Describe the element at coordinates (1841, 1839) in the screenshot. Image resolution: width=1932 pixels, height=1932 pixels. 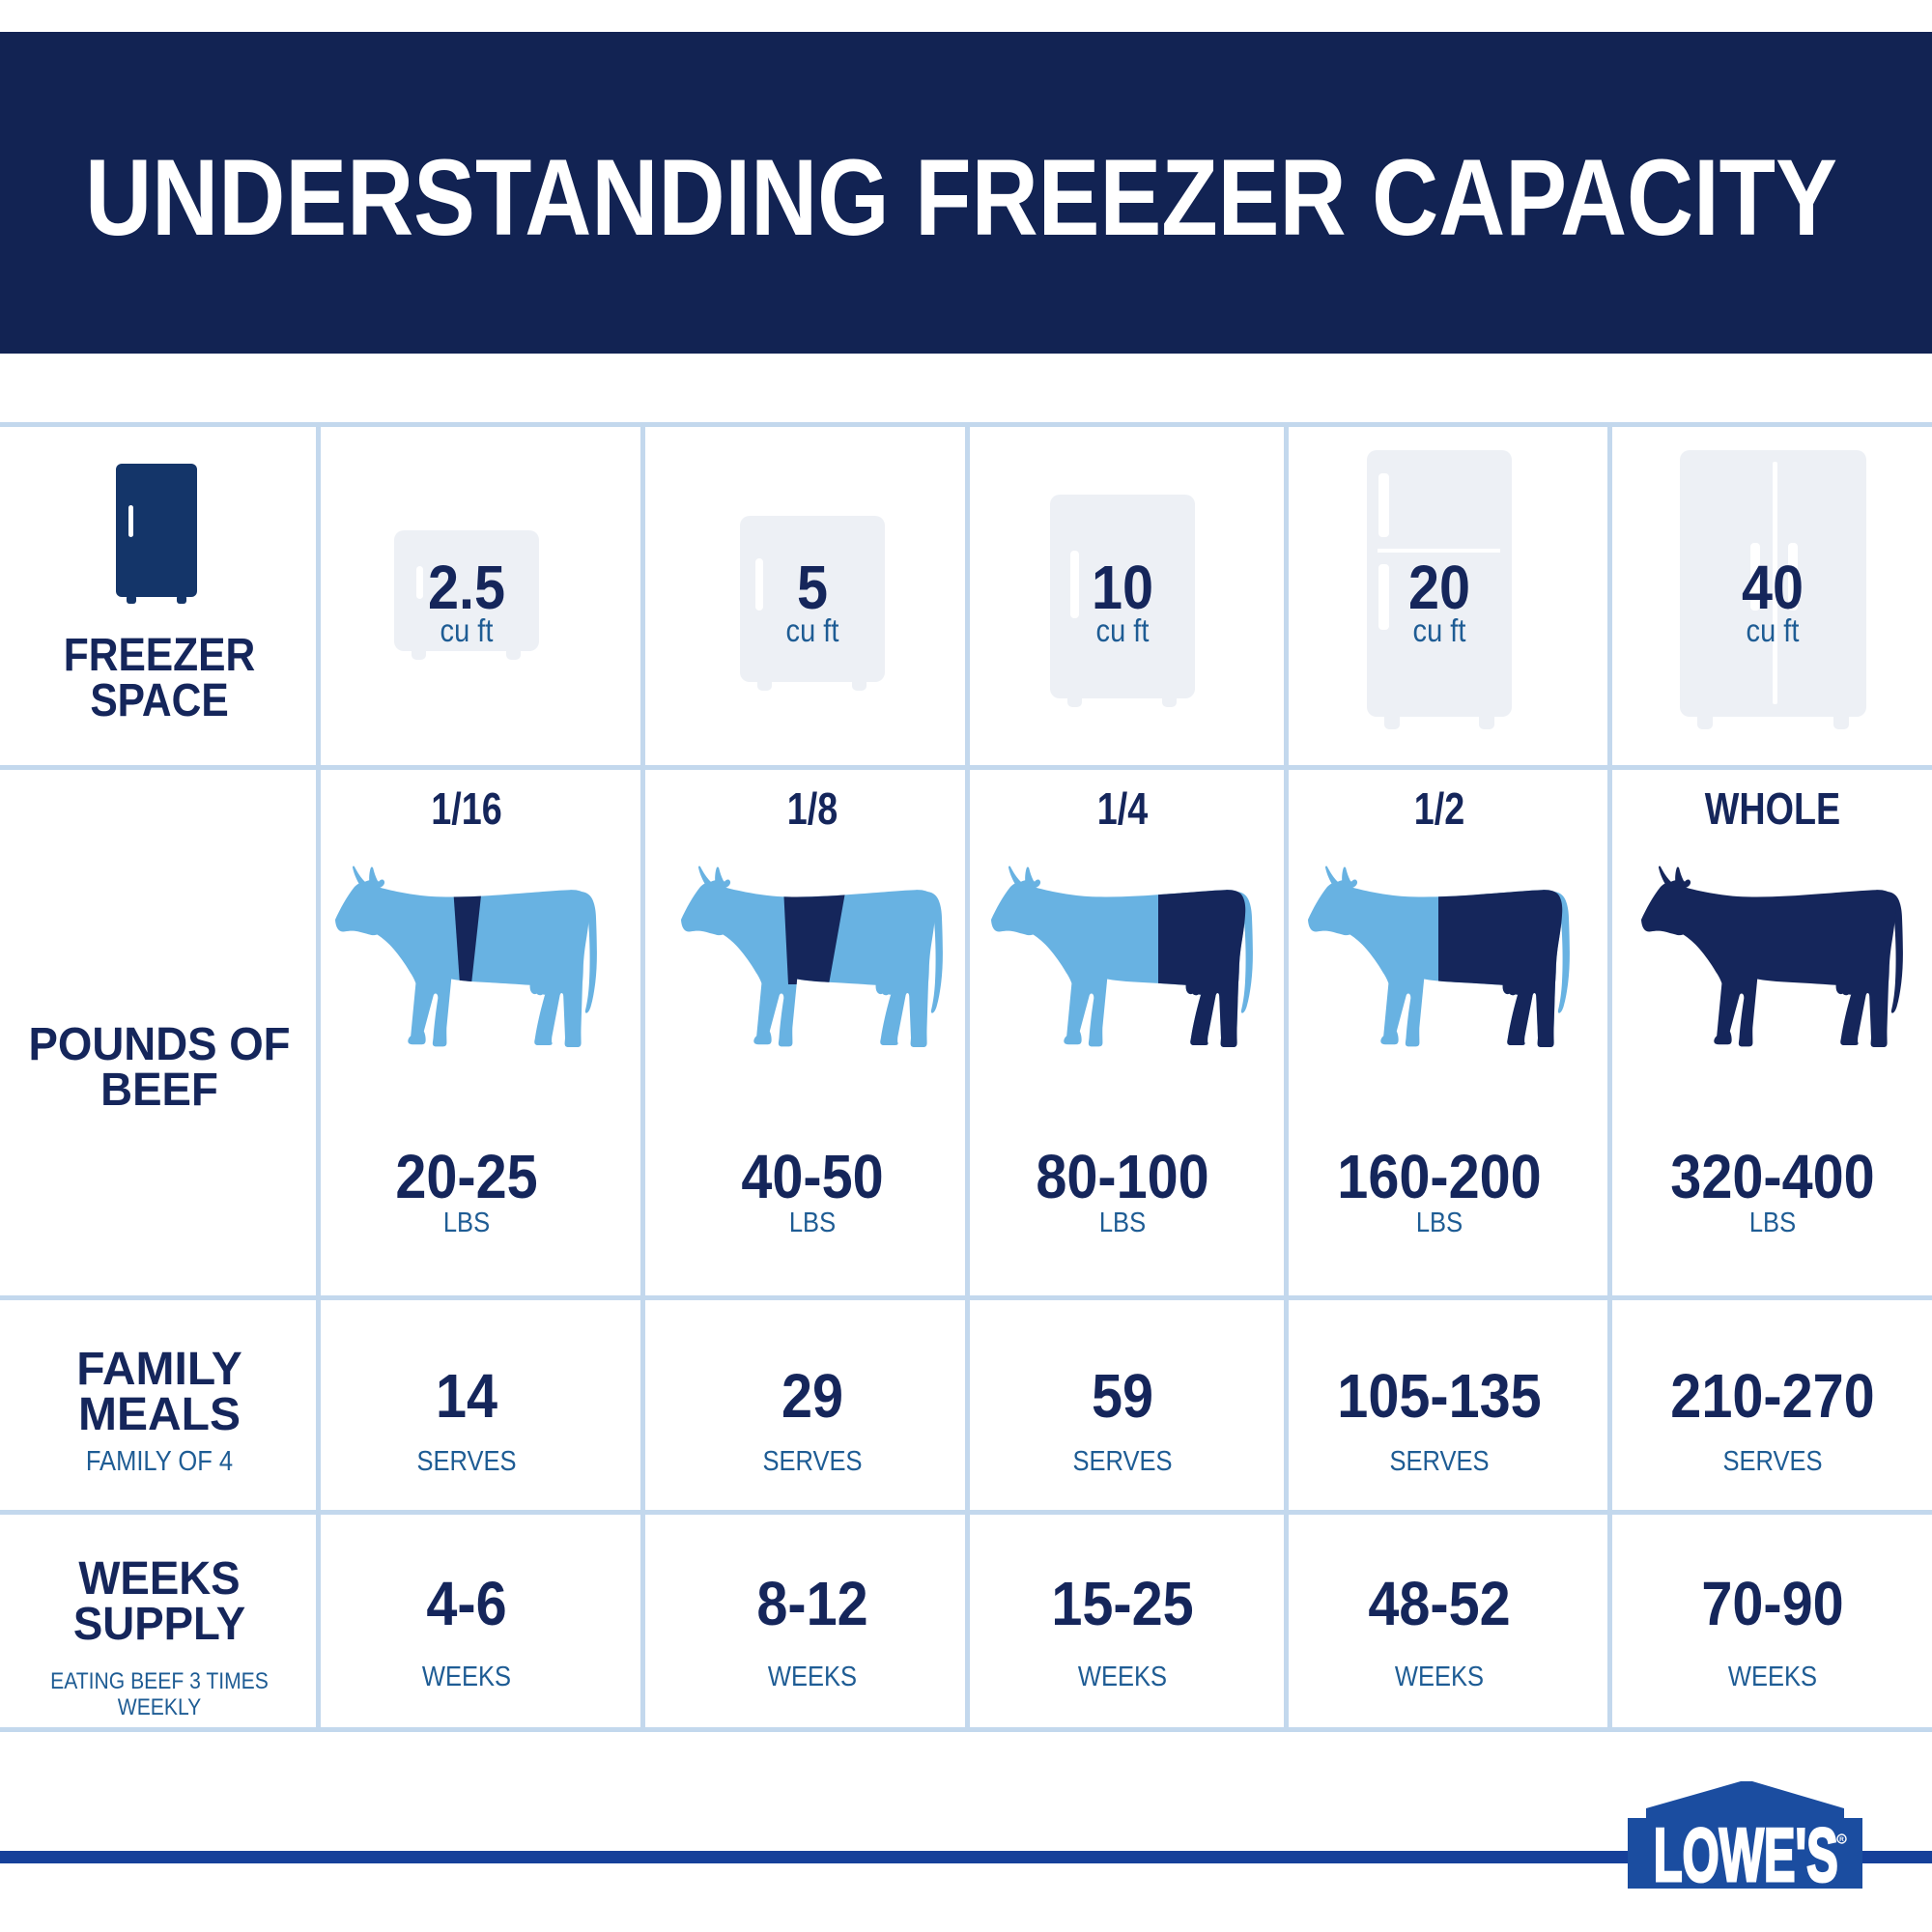
I see `svg-text: R` at that location.